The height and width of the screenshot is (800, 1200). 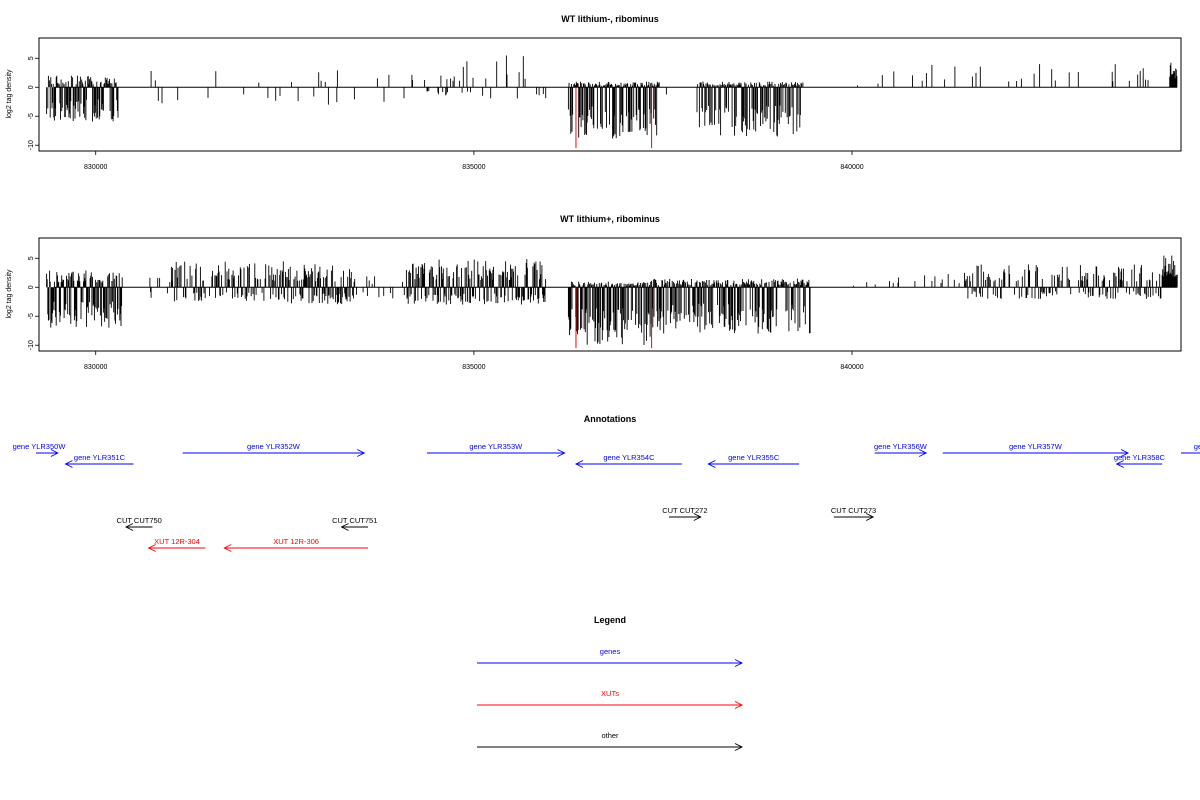 I want to click on annotation-label: gene YLR354C, so click(x=629, y=457).